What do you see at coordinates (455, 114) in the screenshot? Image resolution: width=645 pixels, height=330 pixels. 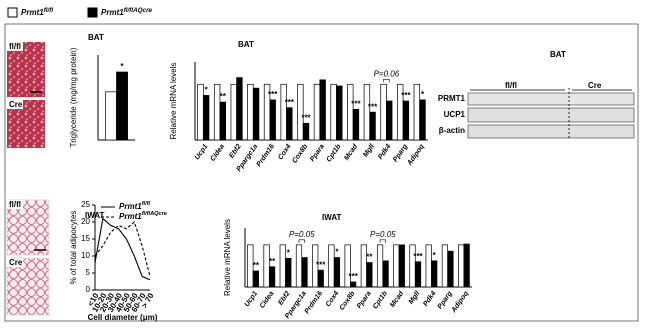 I see `blot-row: UCP1` at bounding box center [455, 114].